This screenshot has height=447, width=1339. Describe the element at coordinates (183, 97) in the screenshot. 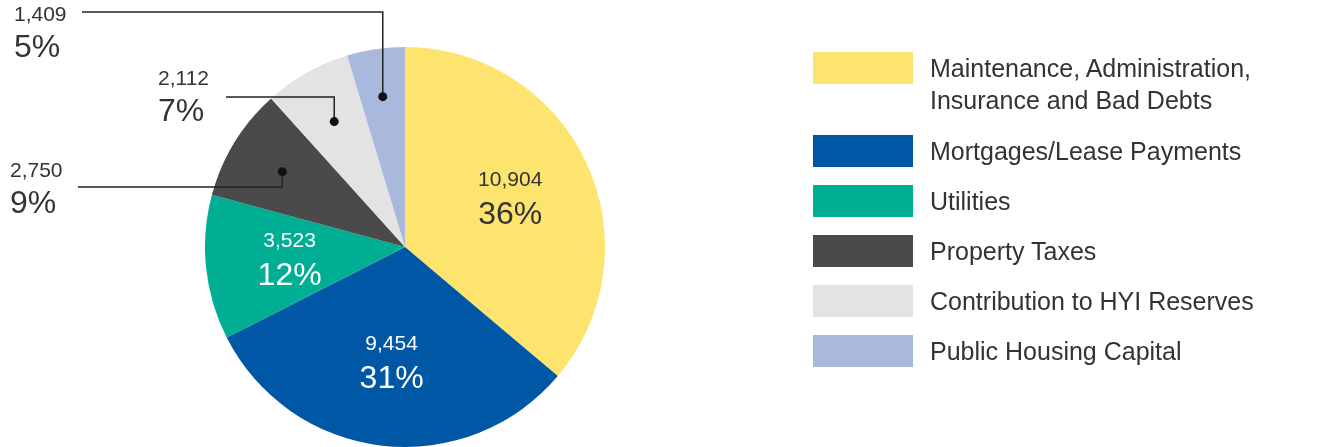

I see `data-label: 2,112 7%` at that location.